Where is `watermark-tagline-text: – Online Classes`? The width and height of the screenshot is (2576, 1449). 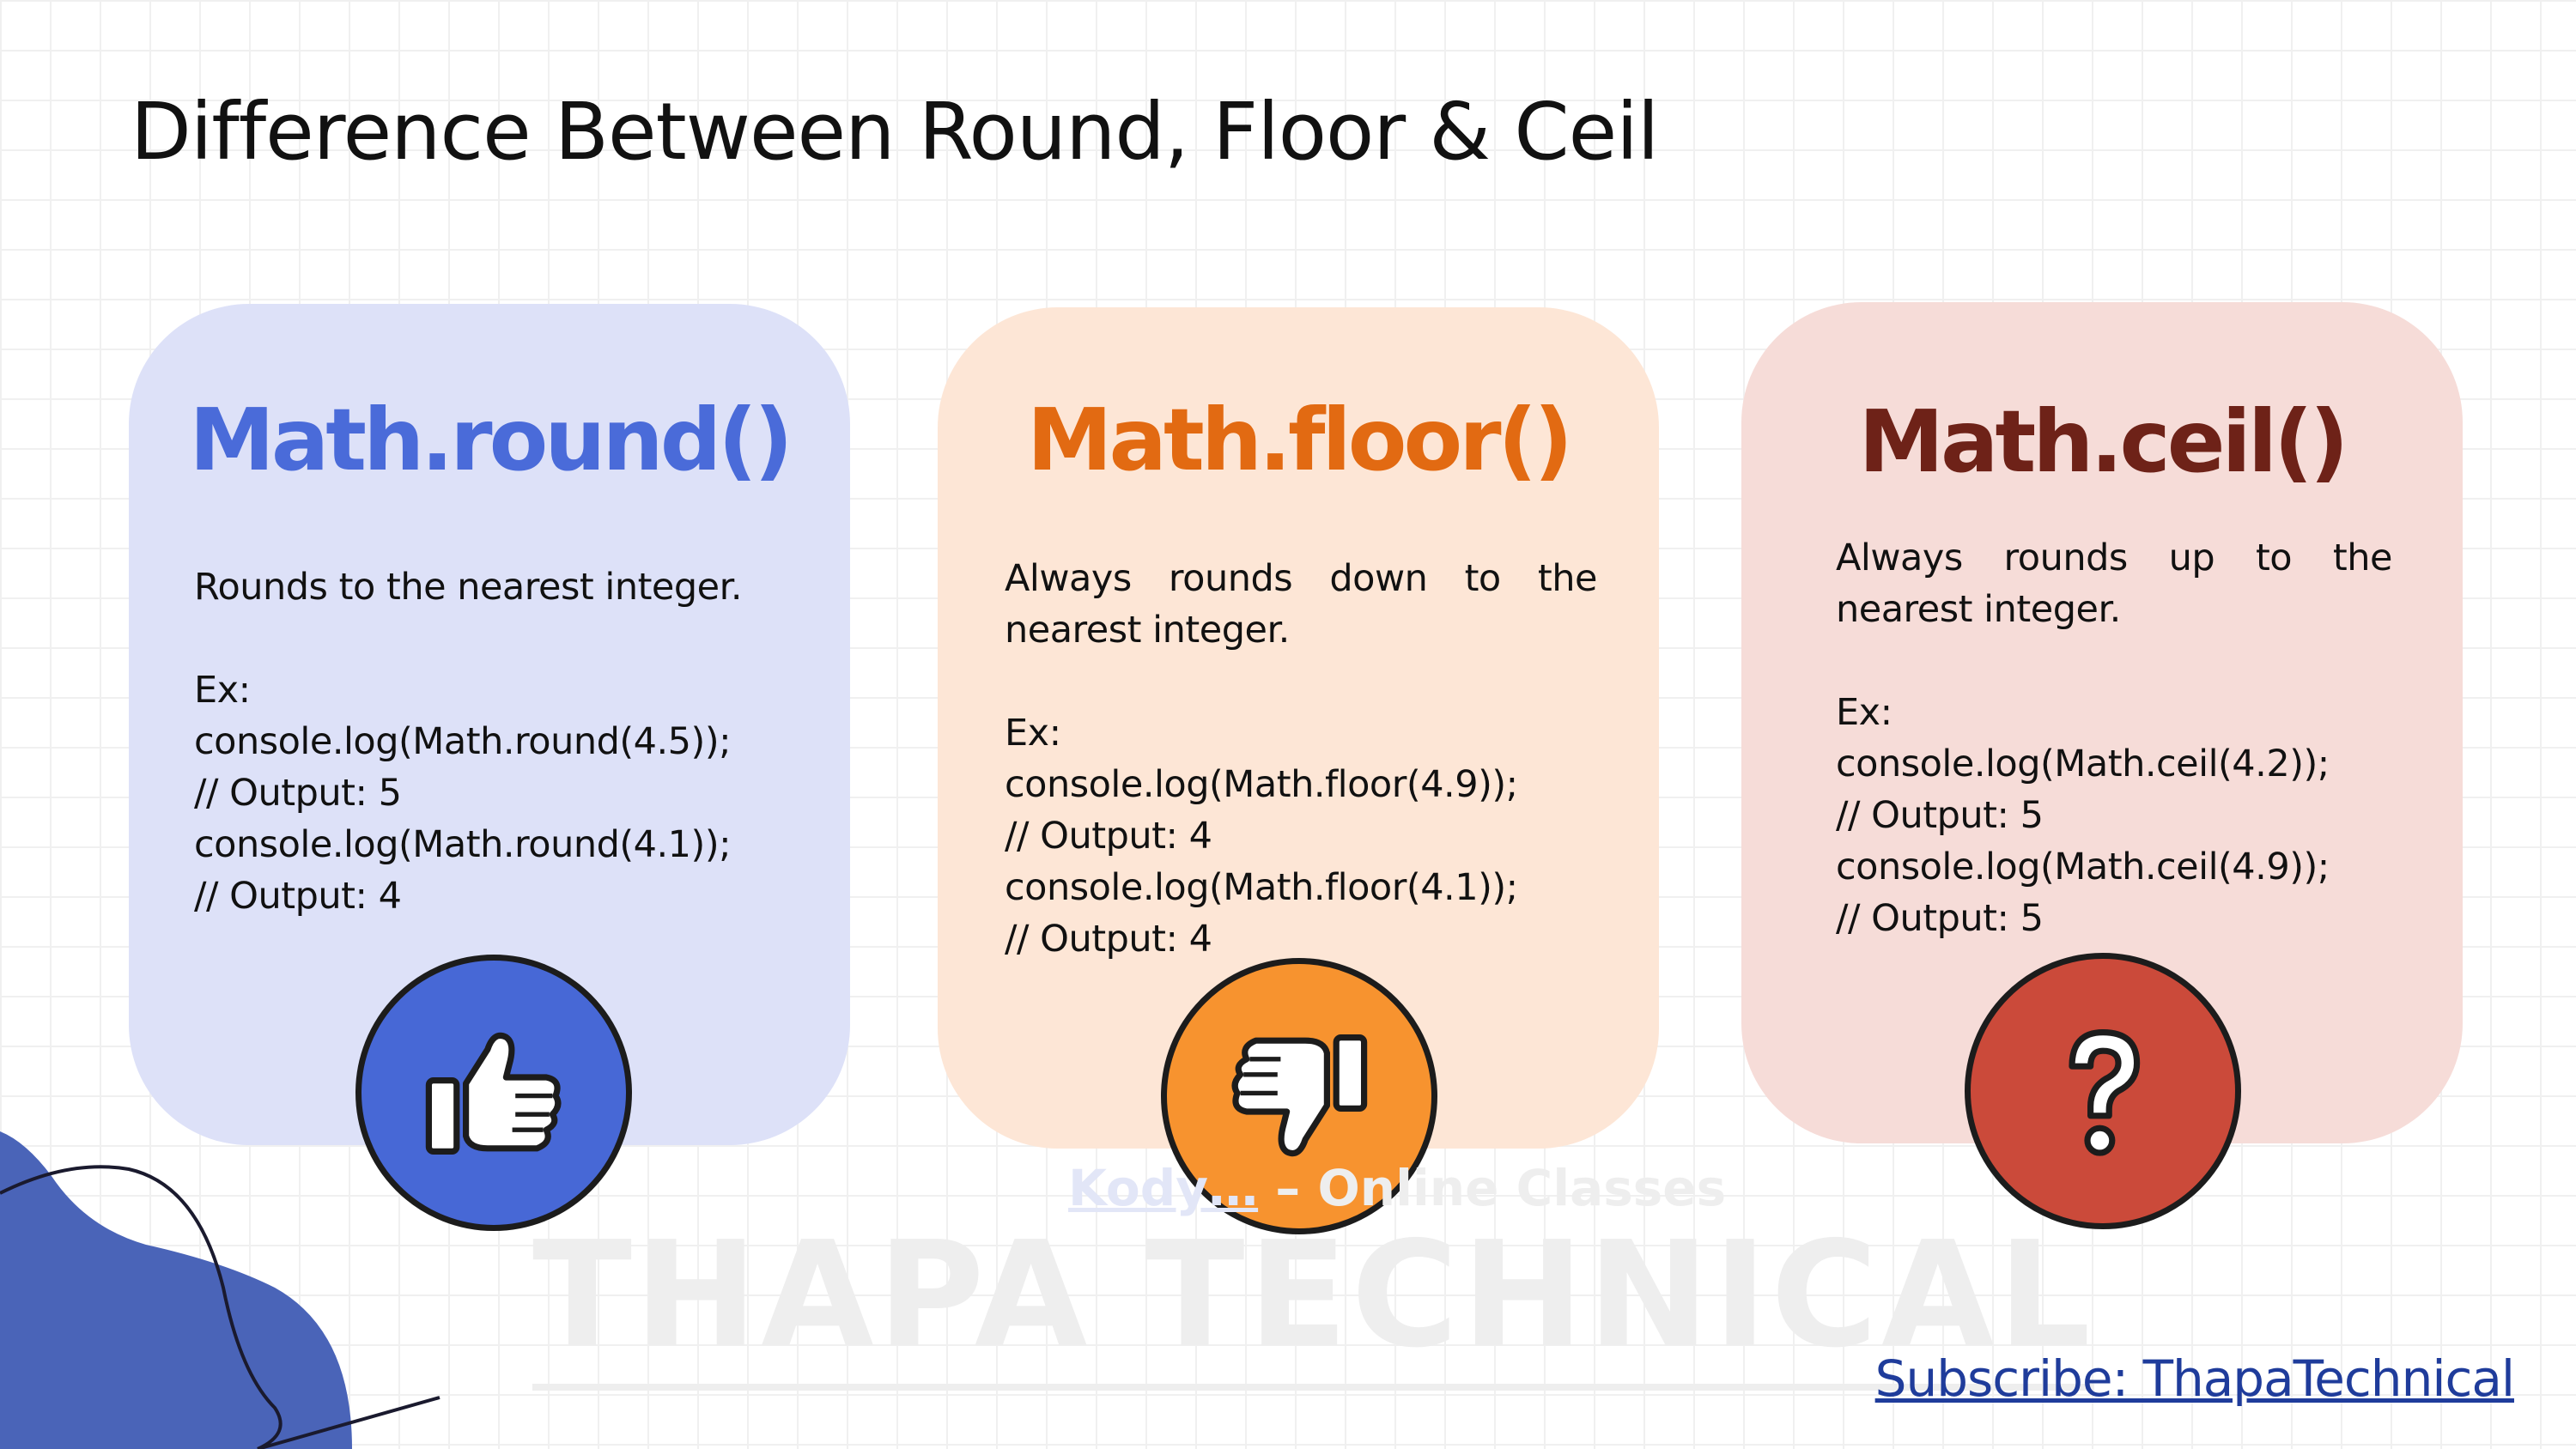
watermark-tagline-text: – Online Classes is located at coordinates (1492, 1188).